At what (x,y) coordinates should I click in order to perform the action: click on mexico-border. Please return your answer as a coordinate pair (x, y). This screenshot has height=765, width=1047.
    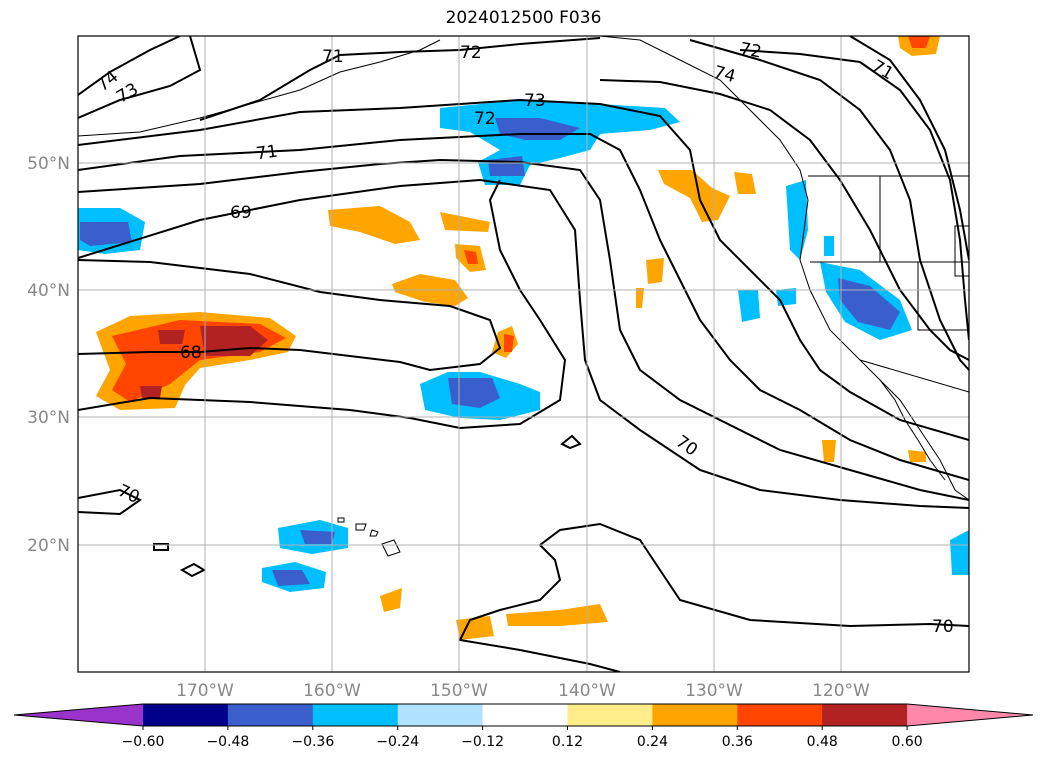
    Looking at the image, I should click on (914, 376).